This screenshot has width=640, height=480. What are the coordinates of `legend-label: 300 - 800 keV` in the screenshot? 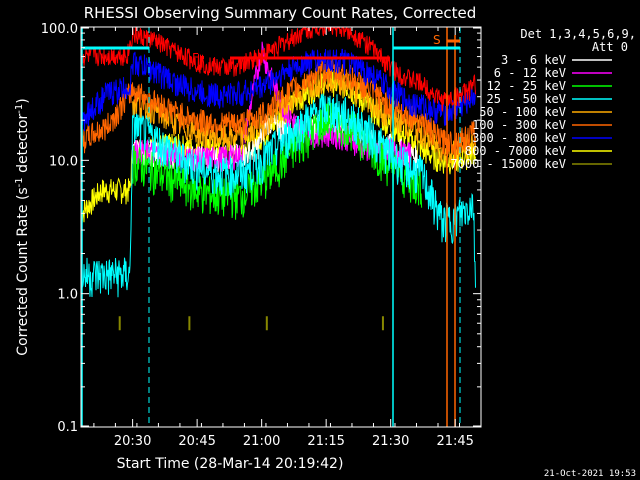 It's located at (519, 138).